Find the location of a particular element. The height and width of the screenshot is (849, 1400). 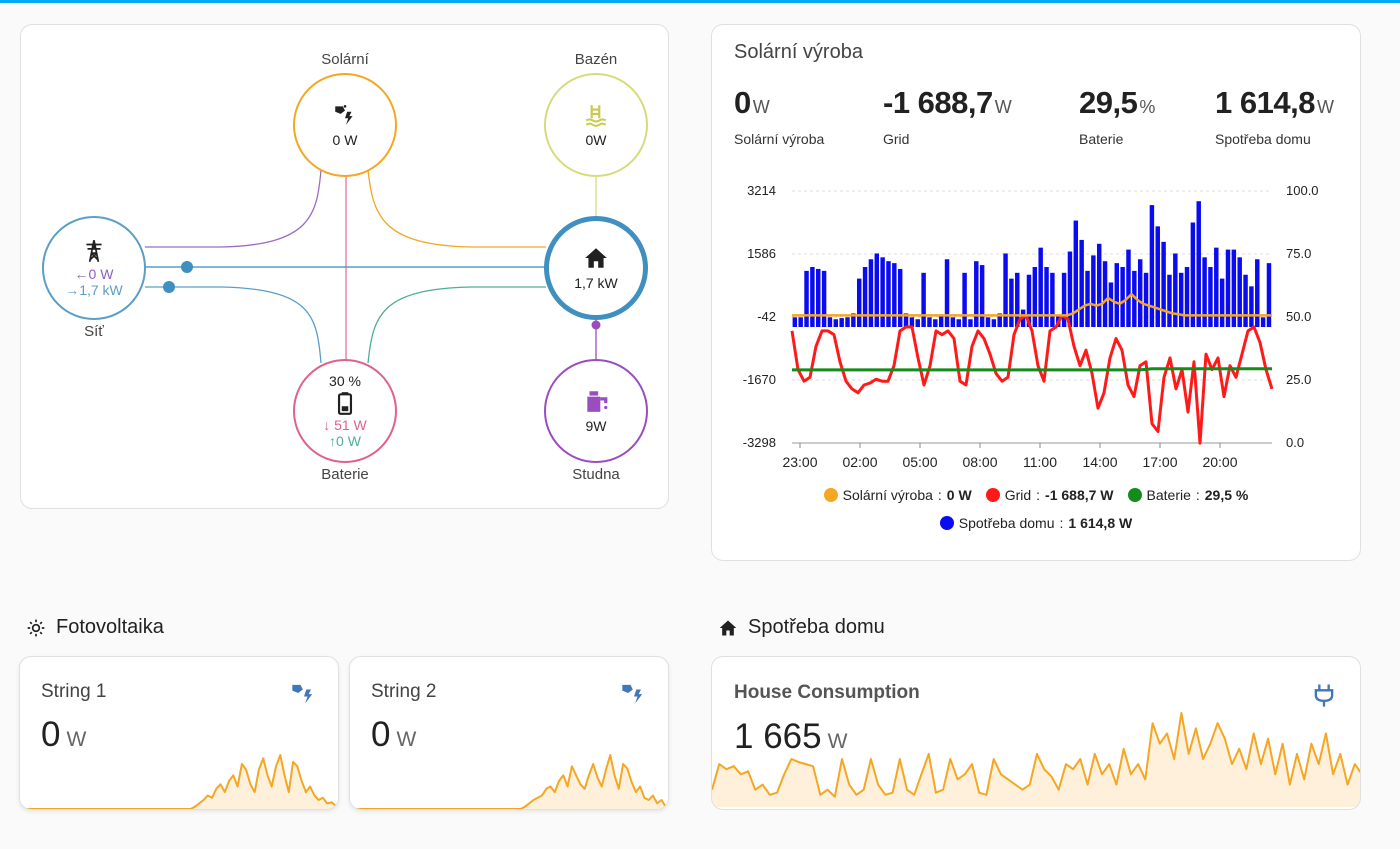

stat-home-label: Spotřeba domu is located at coordinates (1263, 139).